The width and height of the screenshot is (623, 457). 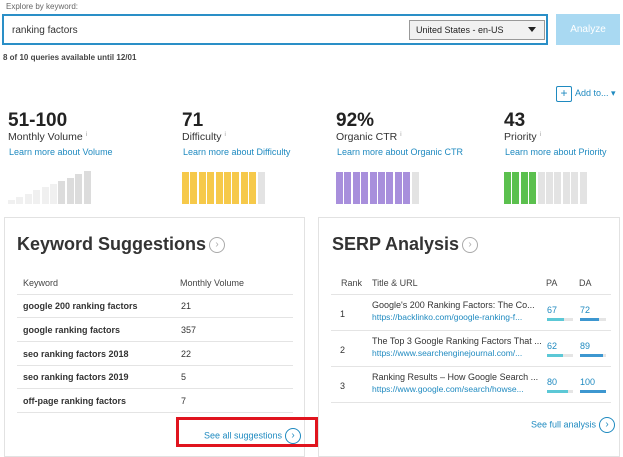 I want to click on column-header: DA, so click(x=585, y=283).